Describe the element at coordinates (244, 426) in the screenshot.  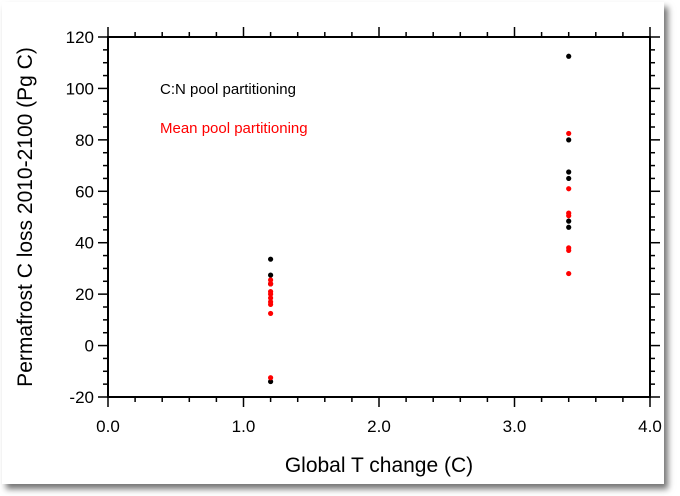
I see `x-tick-label: 1.0` at that location.